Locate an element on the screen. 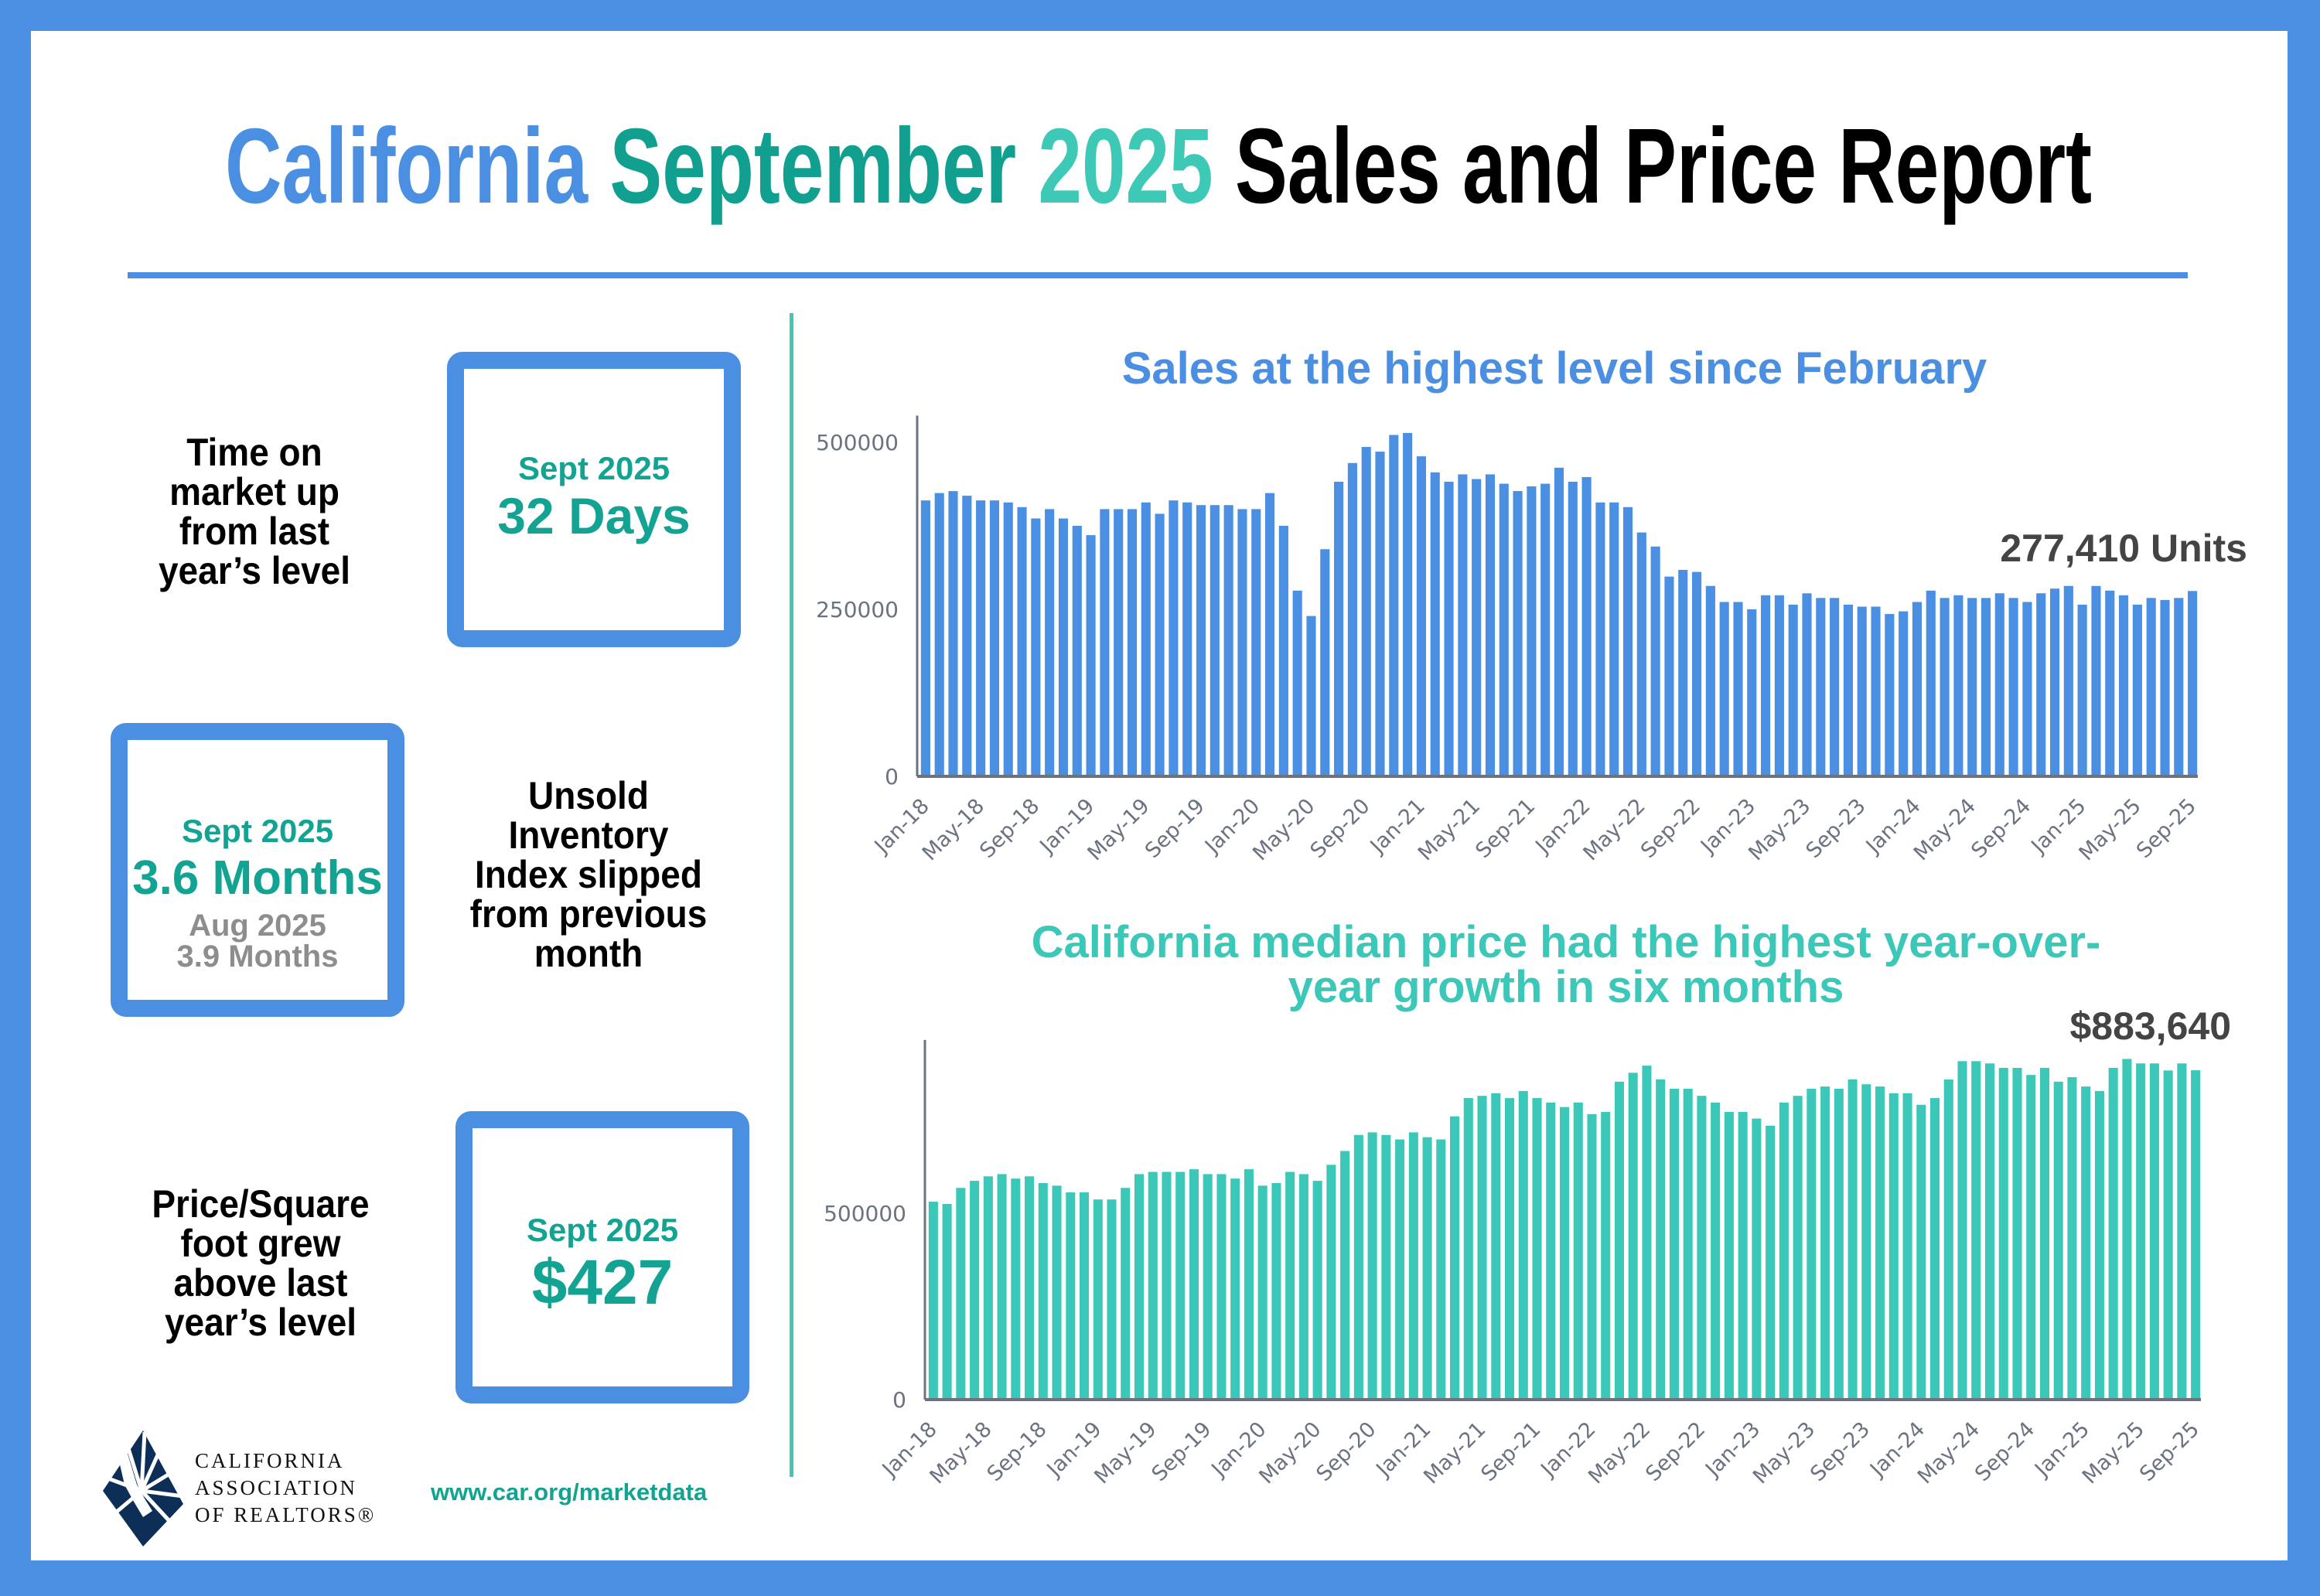 The width and height of the screenshot is (2320, 1596). stat-value: $427 is located at coordinates (602, 1282).